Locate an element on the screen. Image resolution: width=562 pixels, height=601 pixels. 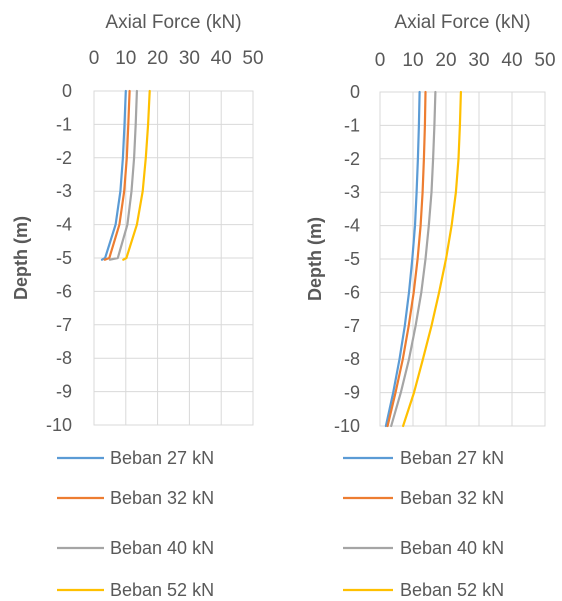
chart1-x-tick-label: 30 is located at coordinates (189, 58).